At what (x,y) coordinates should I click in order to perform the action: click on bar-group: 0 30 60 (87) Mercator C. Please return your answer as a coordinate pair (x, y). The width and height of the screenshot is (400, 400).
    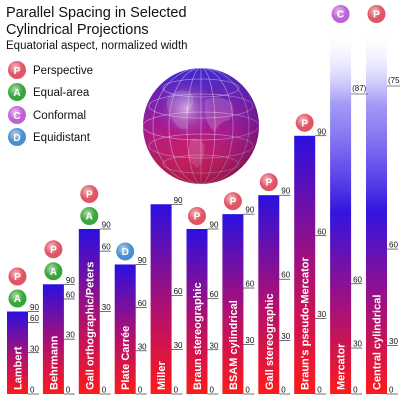
    Looking at the image, I should click on (349, 200).